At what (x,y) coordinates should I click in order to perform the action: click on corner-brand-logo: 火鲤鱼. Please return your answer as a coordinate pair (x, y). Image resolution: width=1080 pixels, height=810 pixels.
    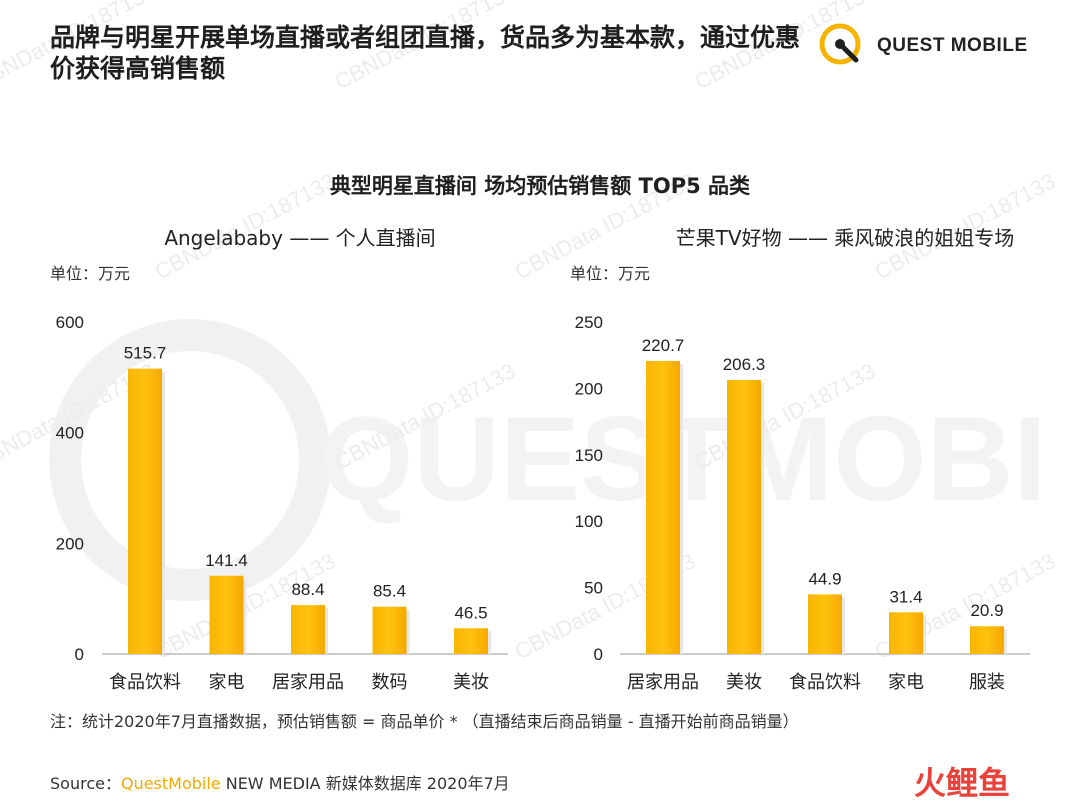
    Looking at the image, I should click on (962, 783).